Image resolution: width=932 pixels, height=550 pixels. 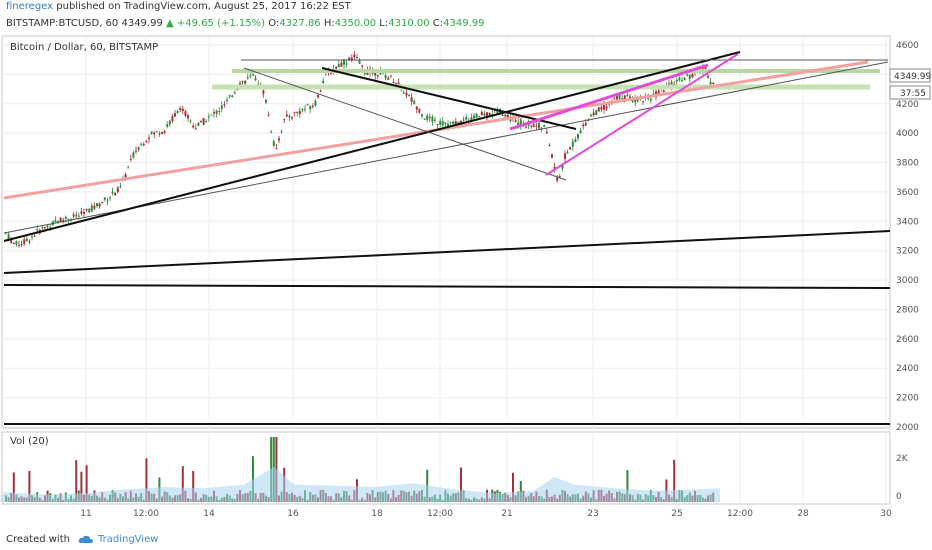 What do you see at coordinates (447, 252) in the screenshot?
I see `long-support-line` at bounding box center [447, 252].